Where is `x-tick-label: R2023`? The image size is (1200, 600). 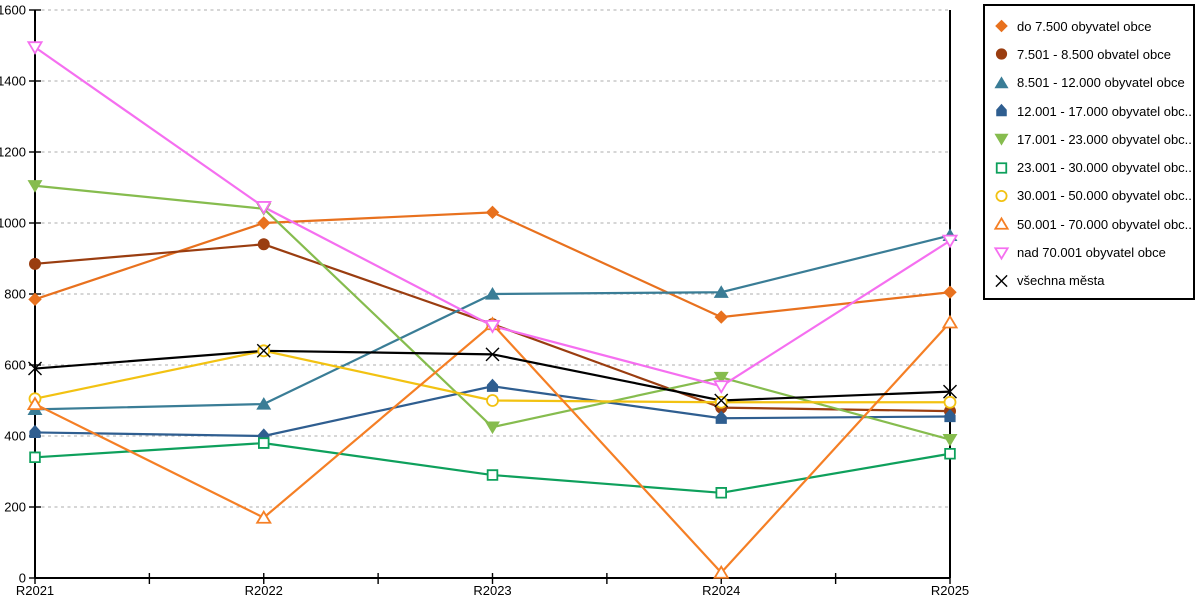 x-tick-label: R2023 is located at coordinates (492, 590).